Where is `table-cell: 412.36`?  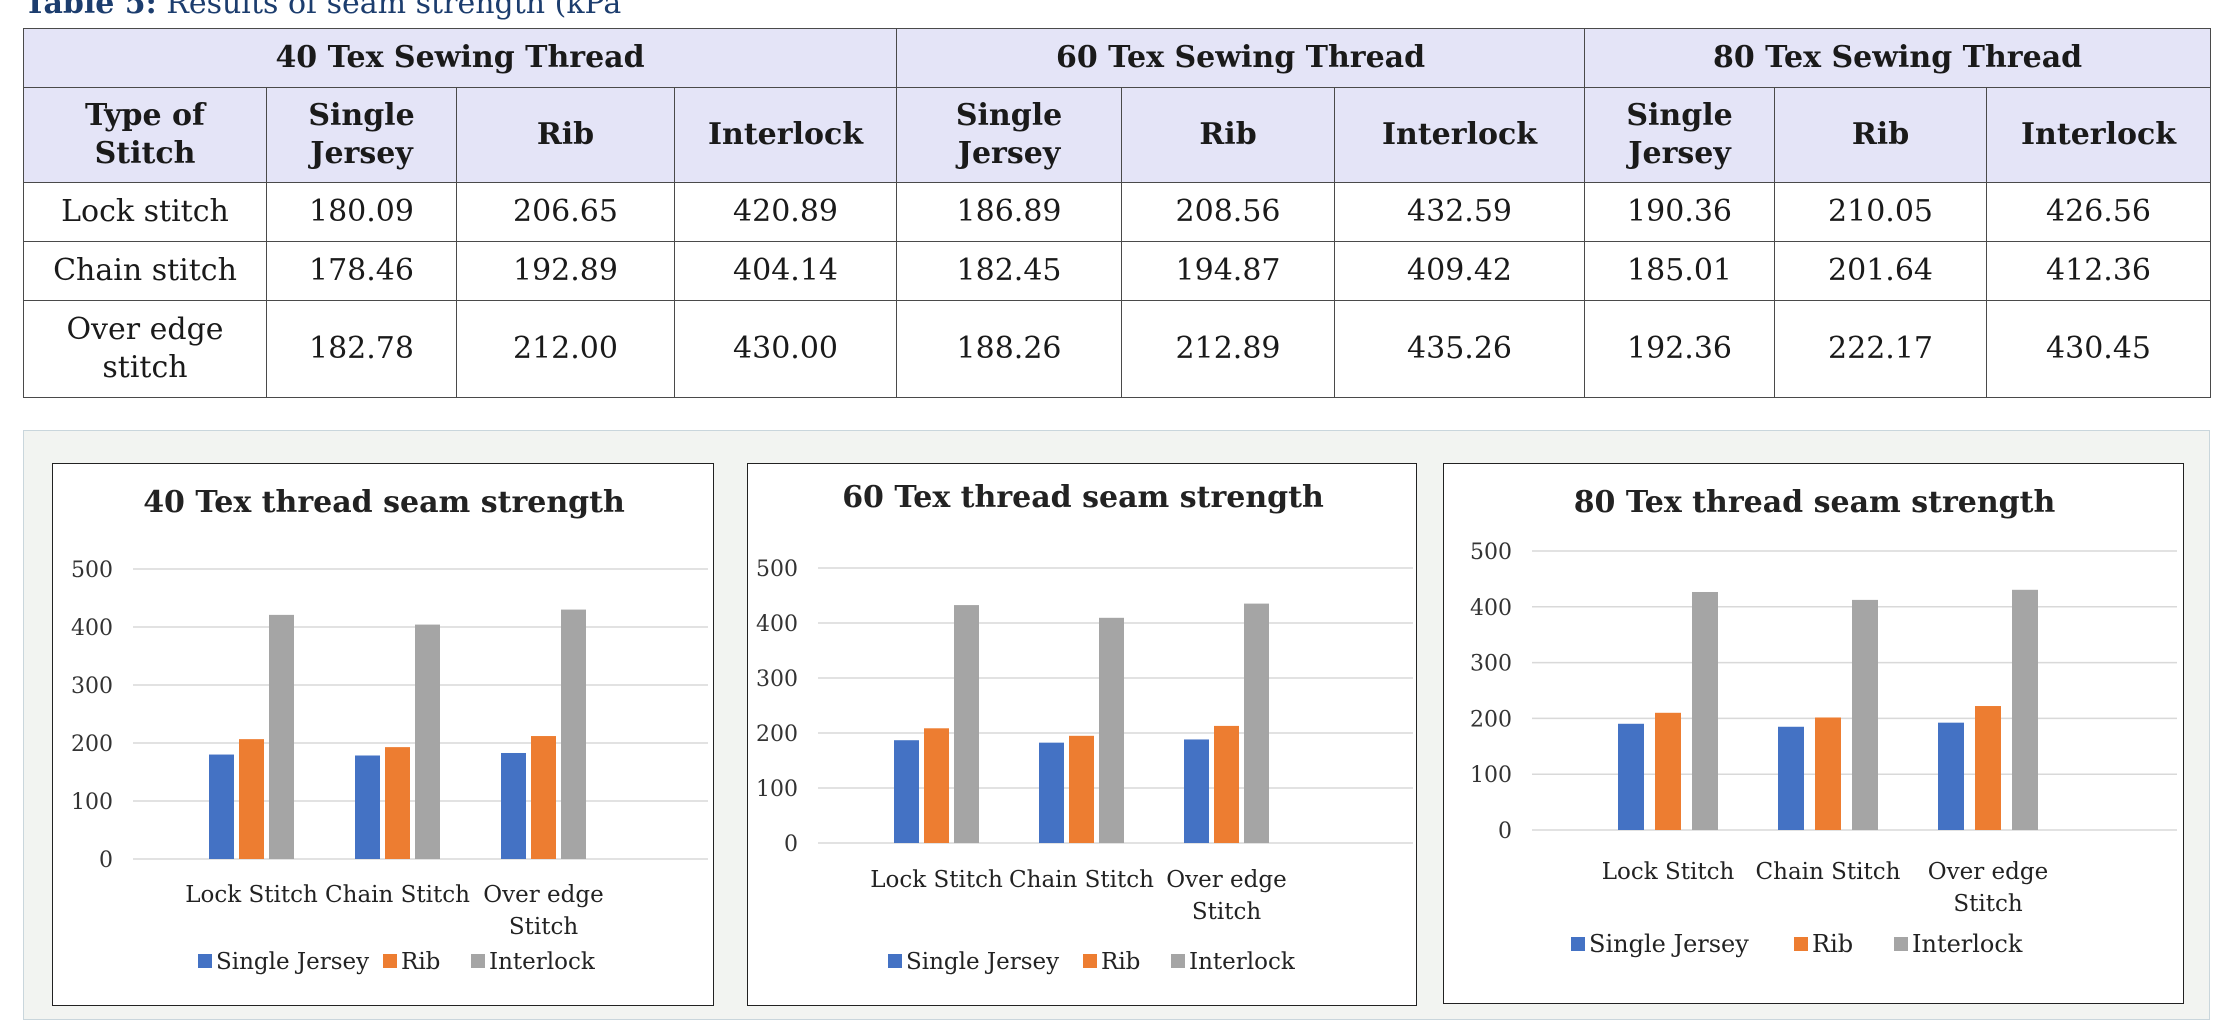
table-cell: 412.36 is located at coordinates (2099, 271).